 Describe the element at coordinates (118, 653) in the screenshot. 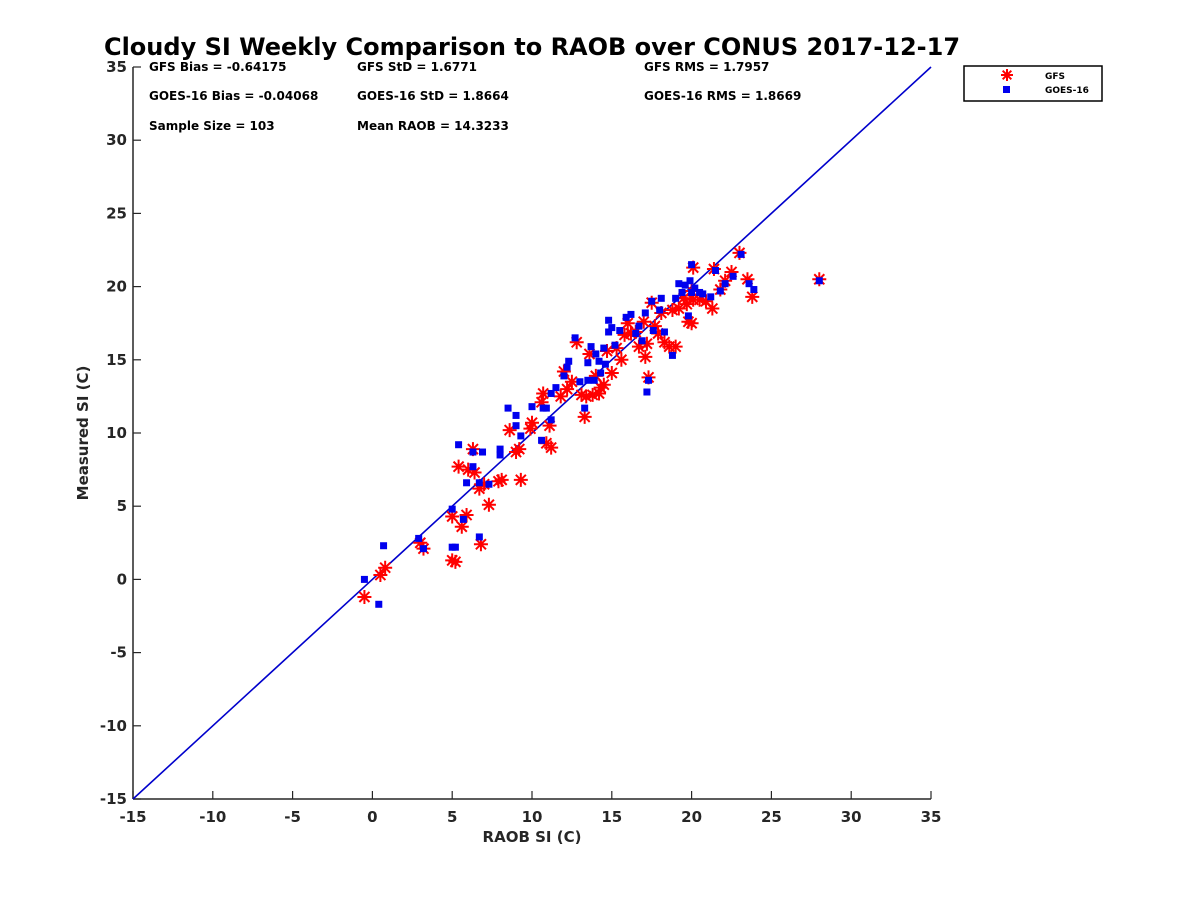

I see `y-tick-label: -5` at that location.